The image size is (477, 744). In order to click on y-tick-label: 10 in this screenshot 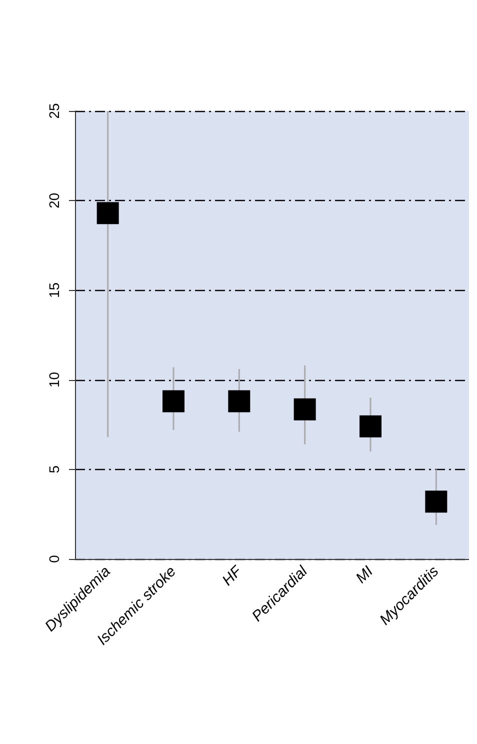, I will do `click(54, 380)`.